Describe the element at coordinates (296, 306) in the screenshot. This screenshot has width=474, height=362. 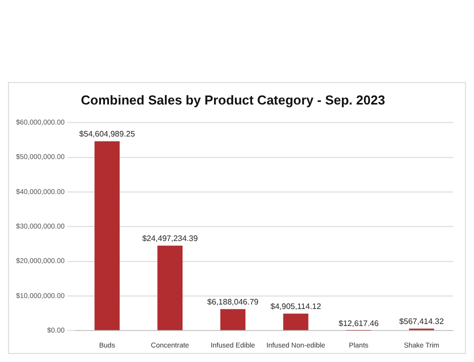
I see `data-label: $4,905,114.12` at that location.